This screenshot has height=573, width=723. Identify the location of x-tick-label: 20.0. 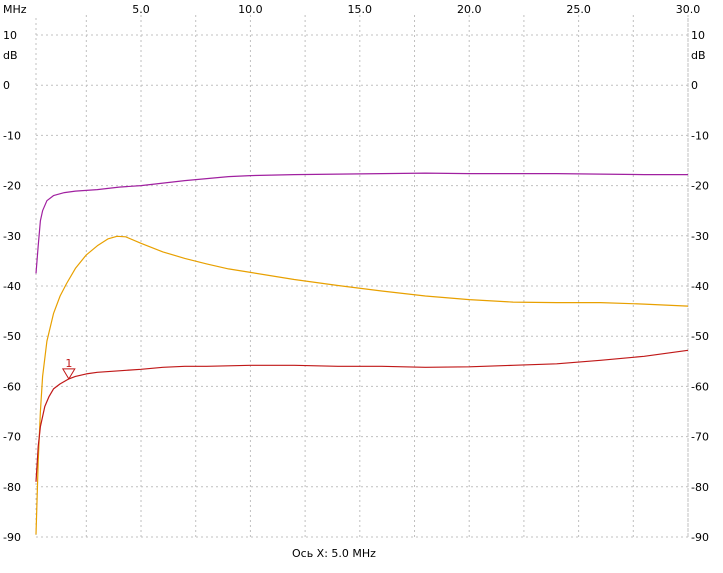
(469, 9).